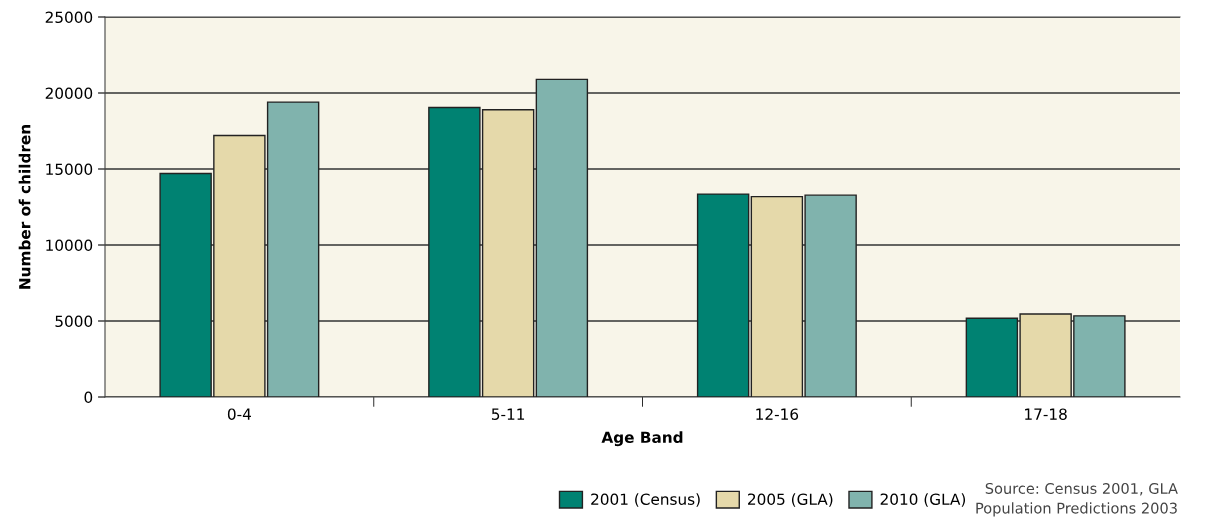 This screenshot has height=527, width=1211. I want to click on y-tick-label: 5000, so click(74, 321).